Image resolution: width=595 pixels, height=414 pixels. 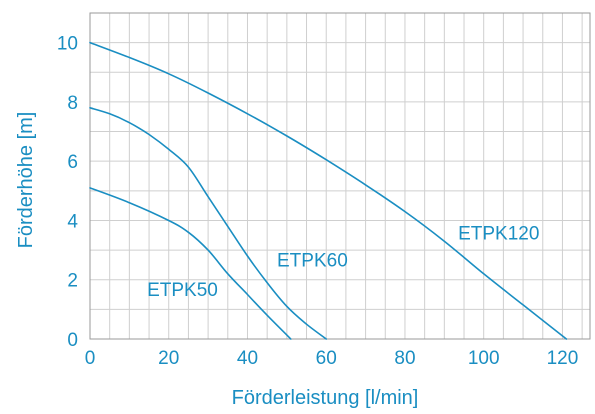 I want to click on y-tick-label: 8, so click(x=72, y=103).